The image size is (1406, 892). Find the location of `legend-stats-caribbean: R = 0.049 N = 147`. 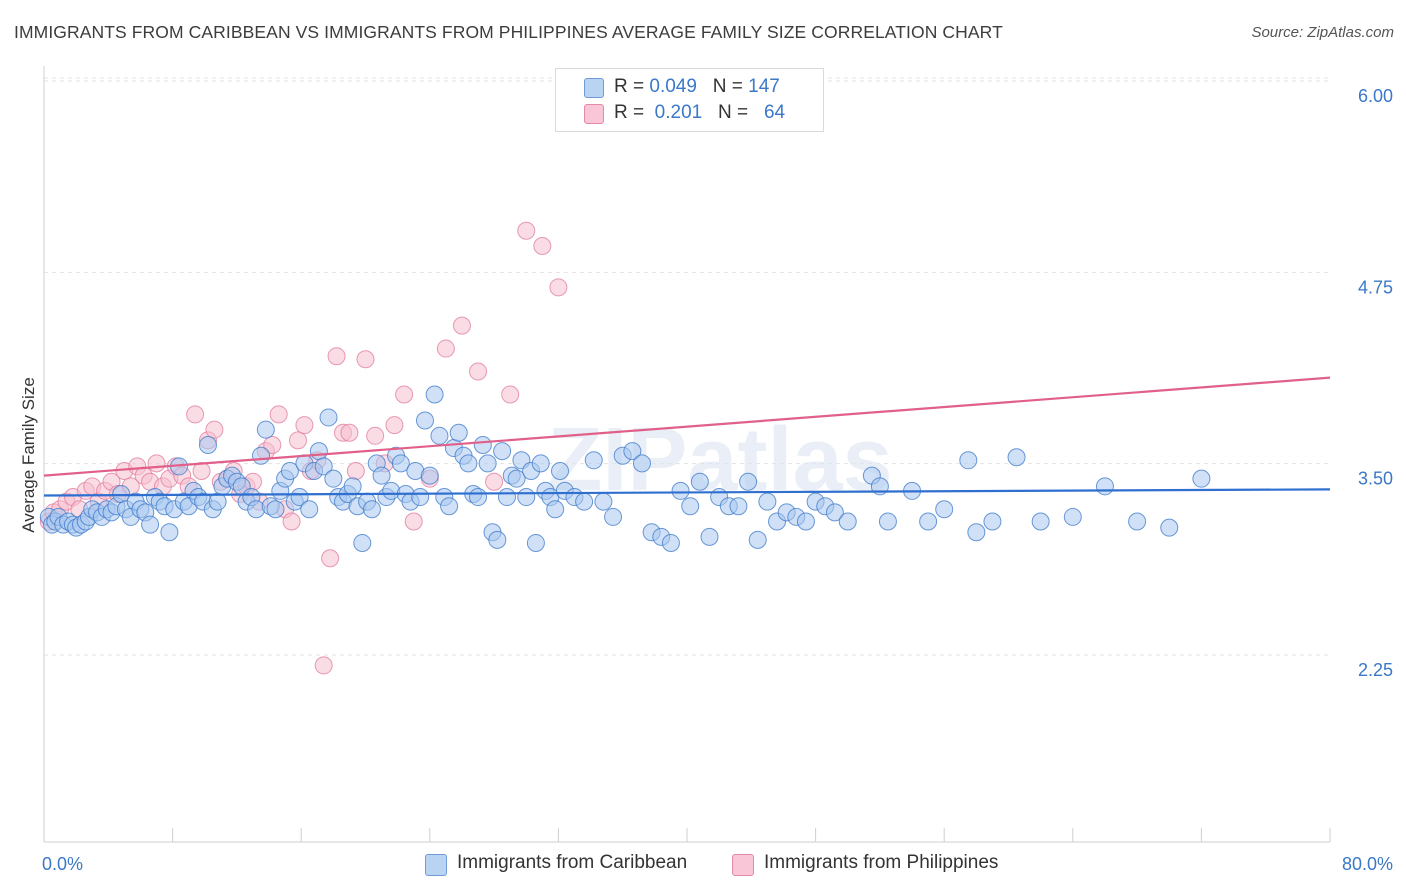

legend-stats-caribbean: R = 0.049 N = 147 is located at coordinates (697, 86).